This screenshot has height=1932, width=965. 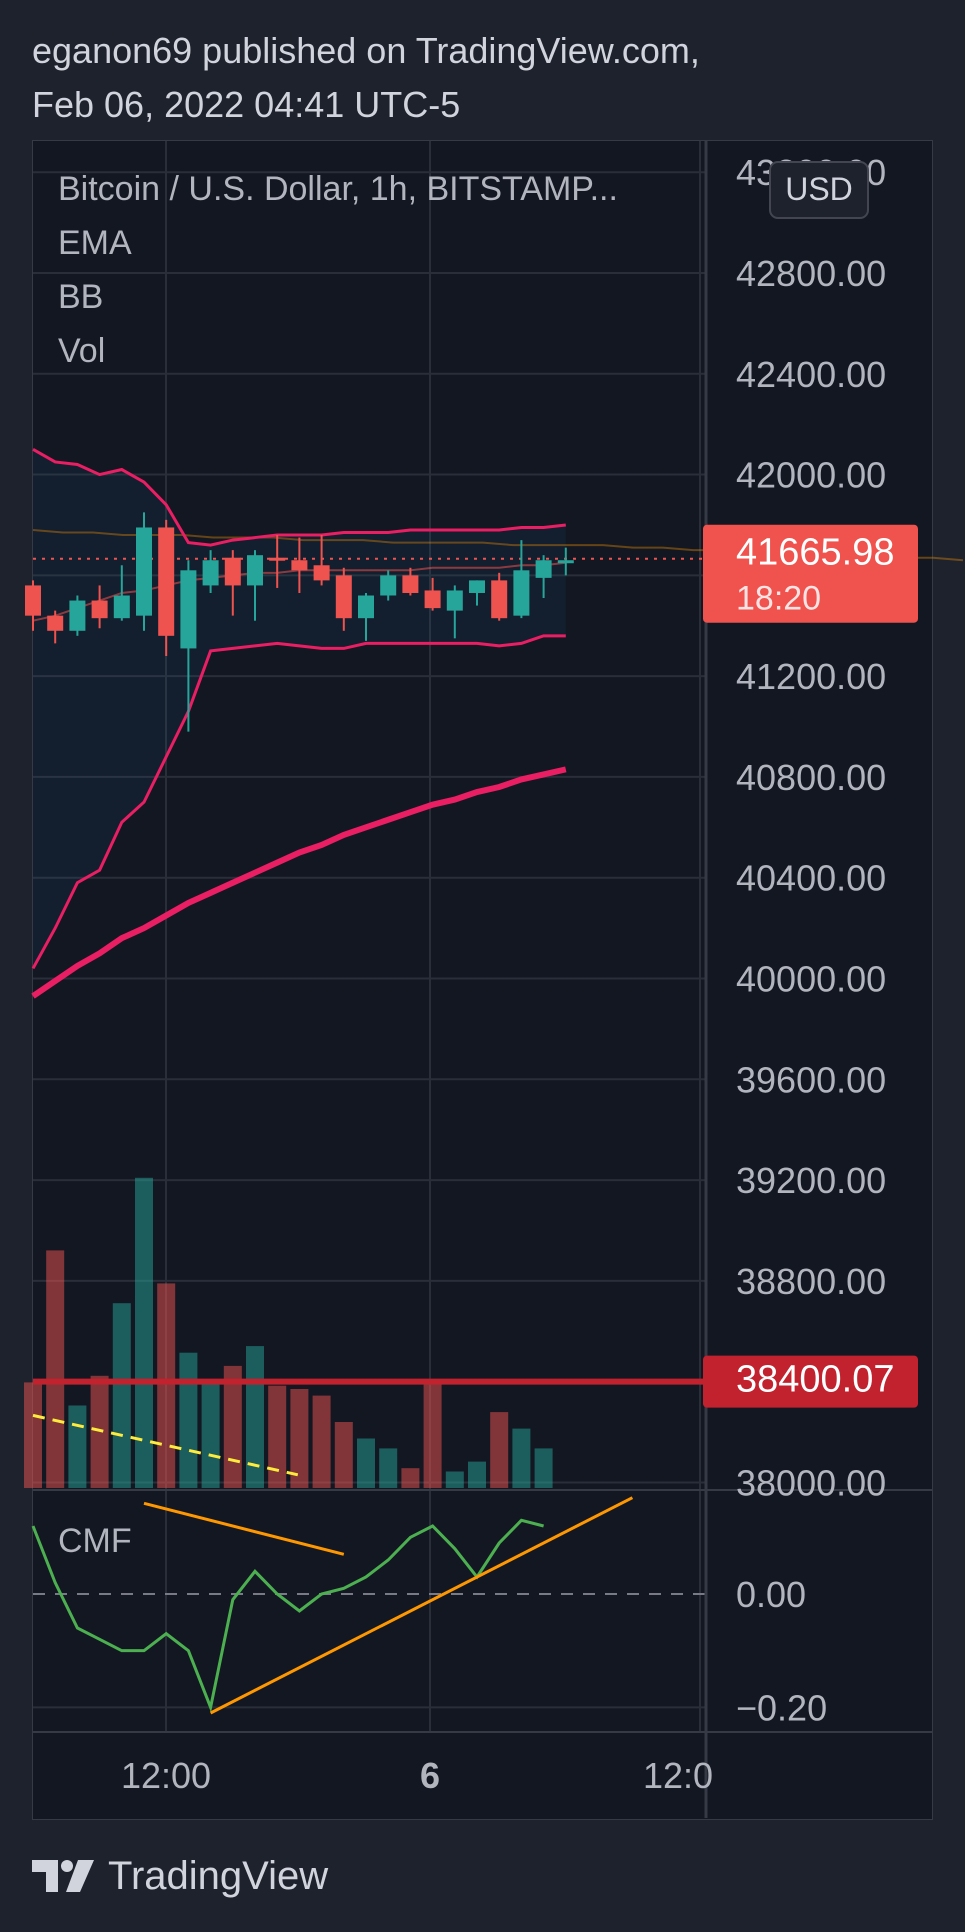 What do you see at coordinates (811, 374) in the screenshot?
I see `price-tick-label: 42400.00` at bounding box center [811, 374].